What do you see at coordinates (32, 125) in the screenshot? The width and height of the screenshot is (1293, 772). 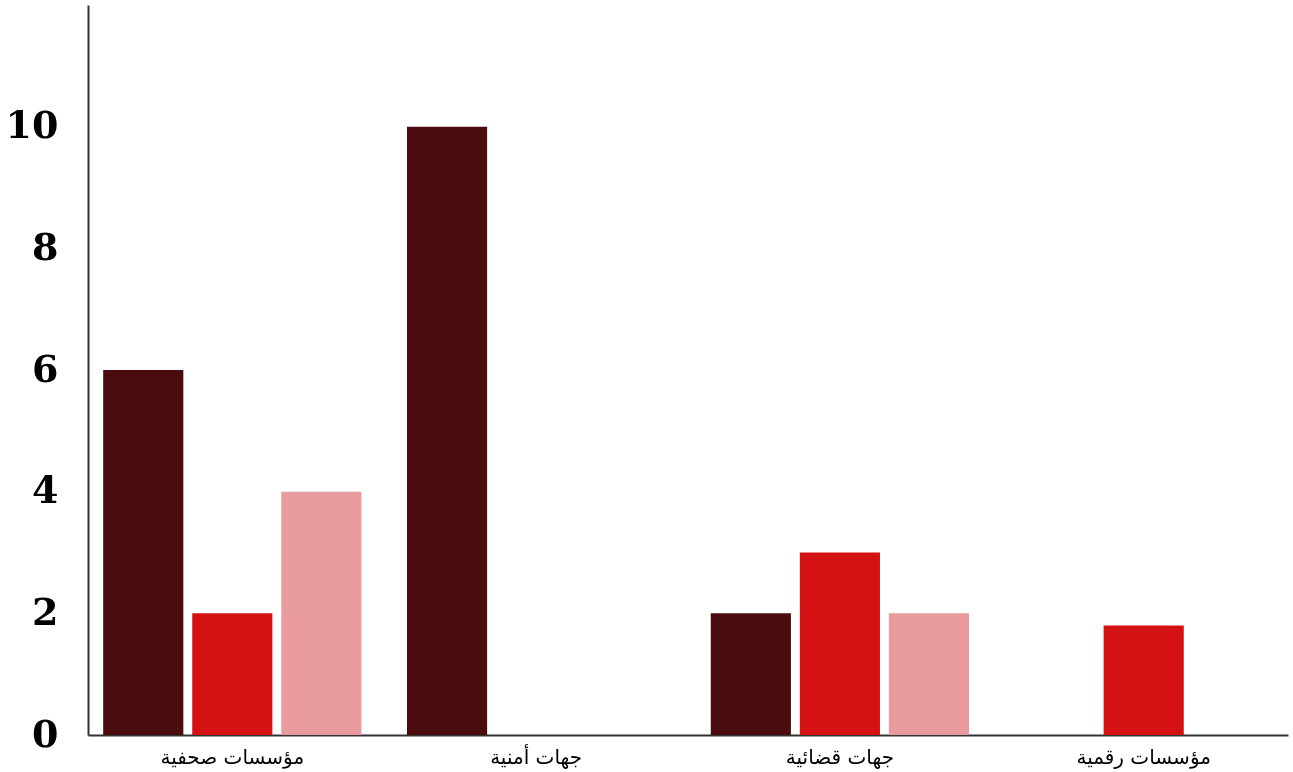 I see `y-tick-label: 10` at bounding box center [32, 125].